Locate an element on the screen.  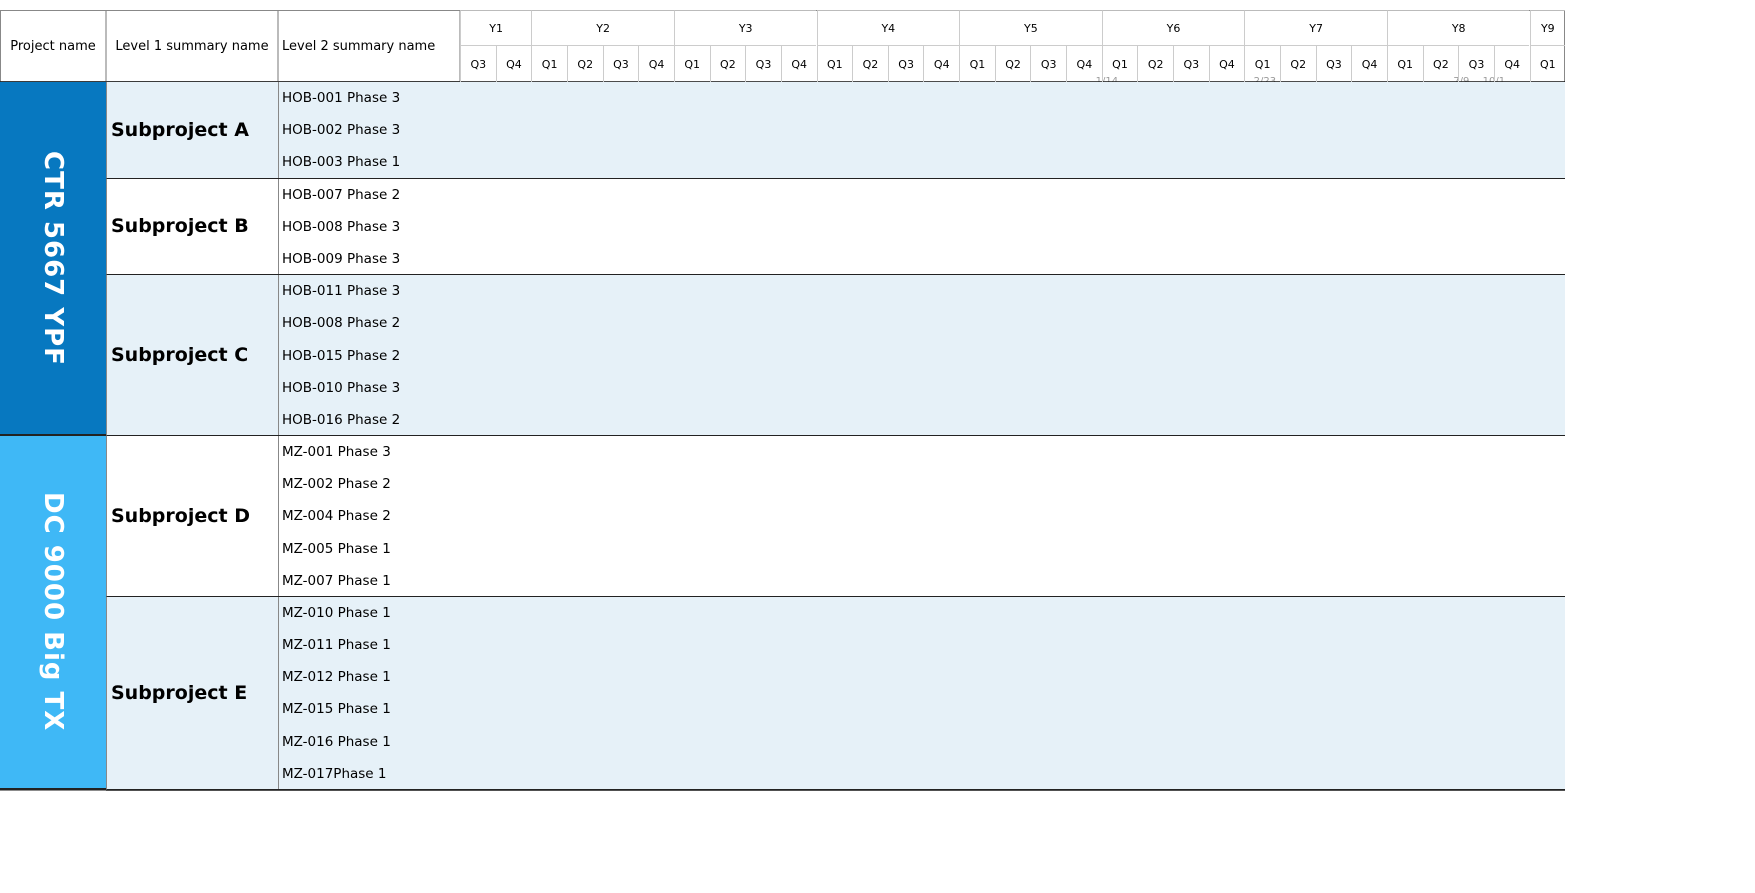
task-name: MZ-004 Phase 2 is located at coordinates (369, 516).